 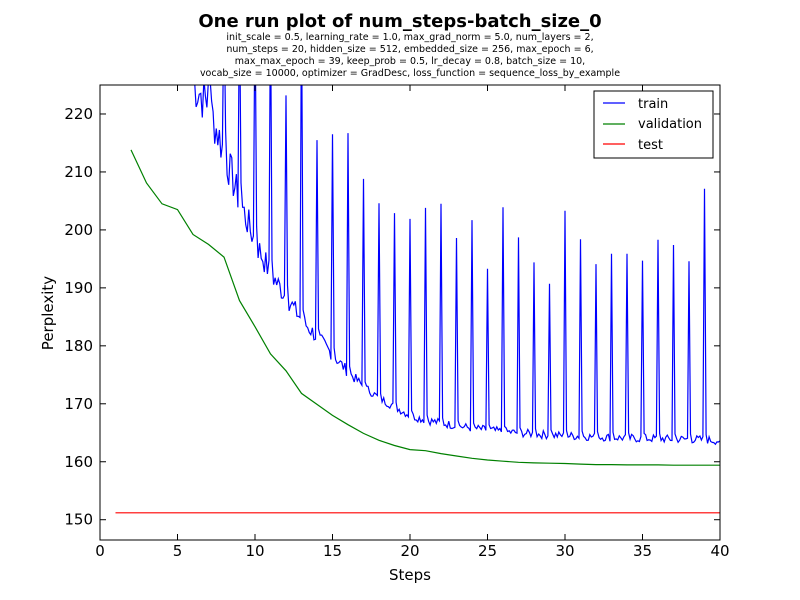 What do you see at coordinates (78, 288) in the screenshot?
I see `y-tick-label: 190` at bounding box center [78, 288].